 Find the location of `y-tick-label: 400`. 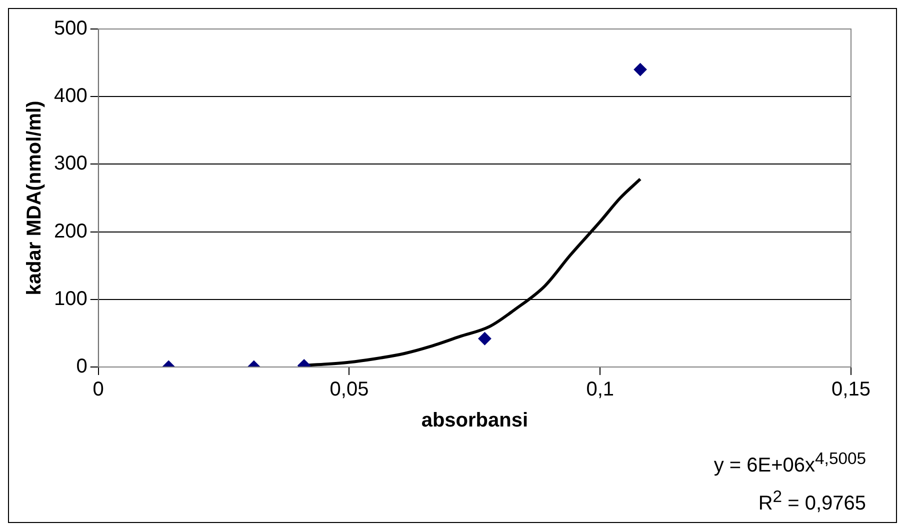

y-tick-label: 400 is located at coordinates (71, 96).